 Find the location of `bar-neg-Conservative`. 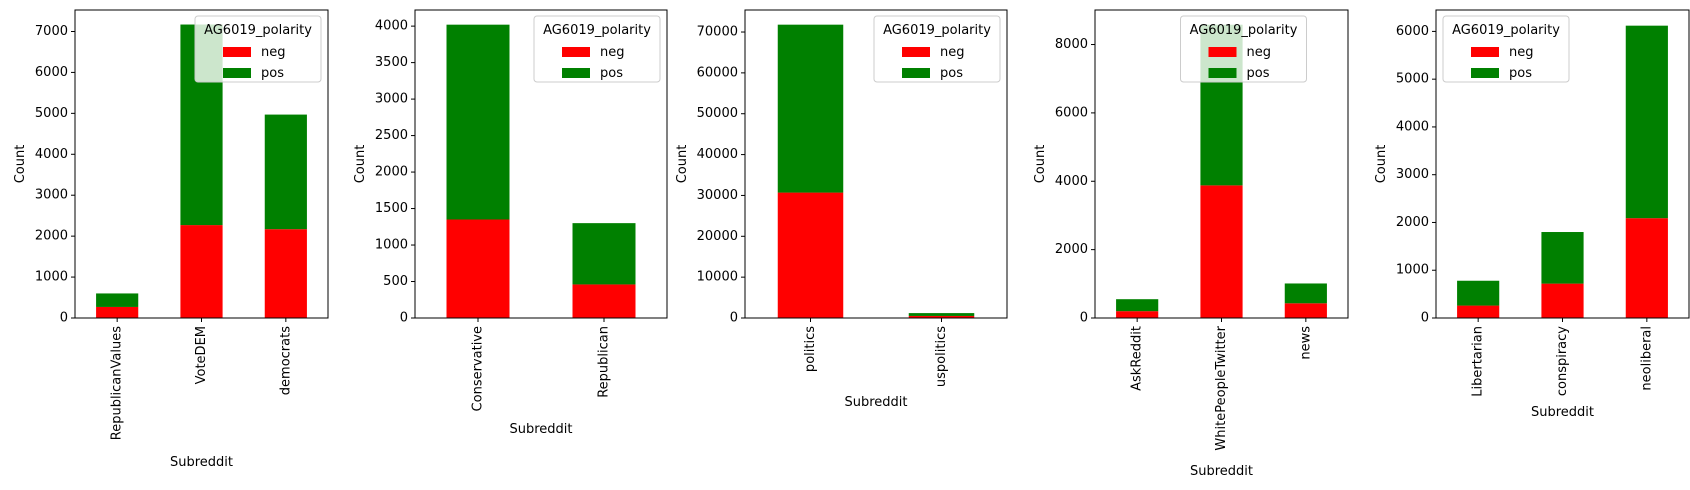

bar-neg-Conservative is located at coordinates (478, 268).